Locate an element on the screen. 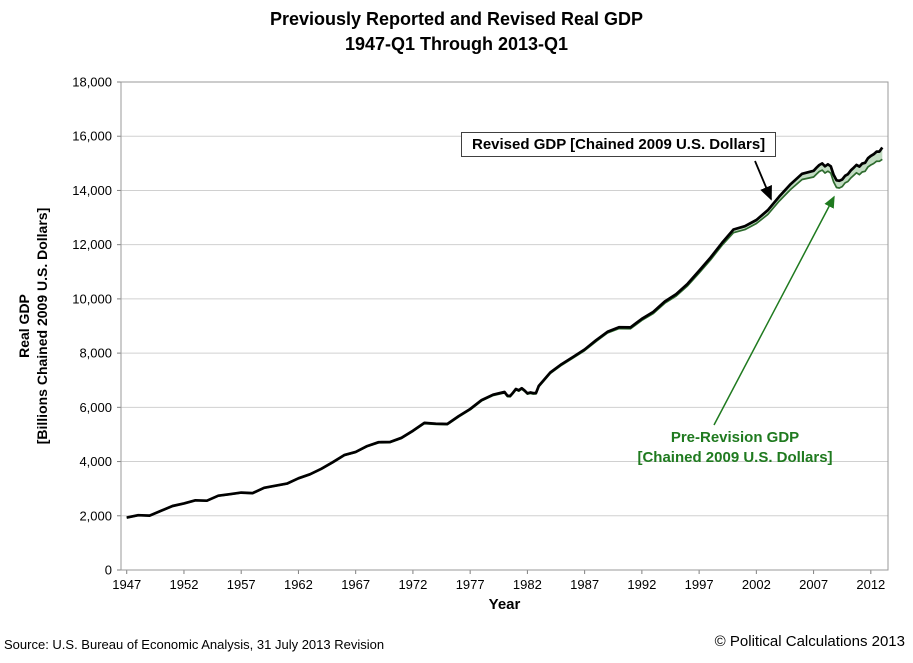 This screenshot has height=663, width=913. chart-title: Previously Reported and Revised Real GDP is located at coordinates (456, 19).